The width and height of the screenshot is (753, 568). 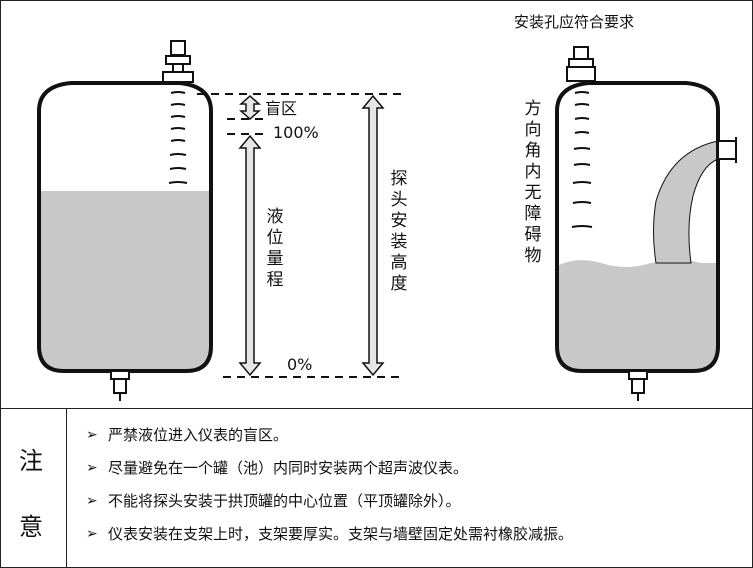 I want to click on right-tank-inflow, so click(x=686, y=202).